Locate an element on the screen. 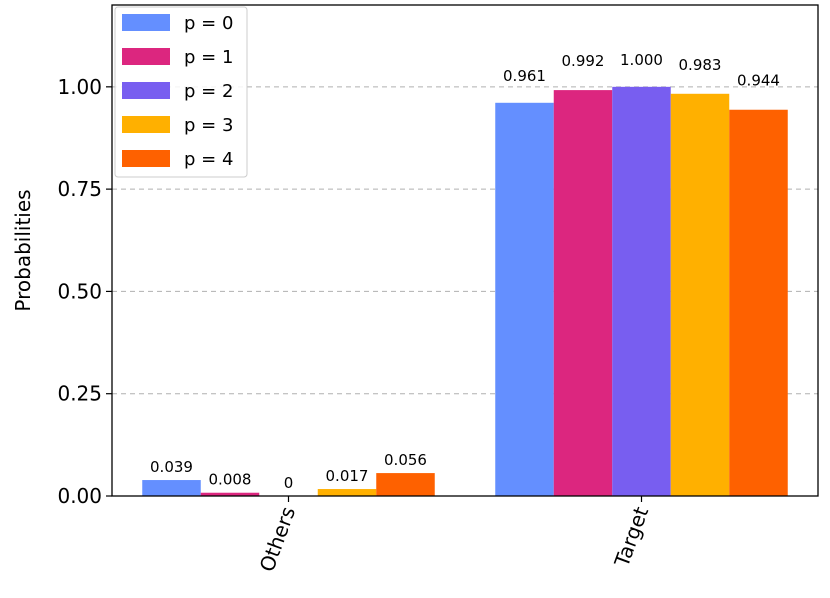  y-tick-label: 0.50 is located at coordinates (79, 291).